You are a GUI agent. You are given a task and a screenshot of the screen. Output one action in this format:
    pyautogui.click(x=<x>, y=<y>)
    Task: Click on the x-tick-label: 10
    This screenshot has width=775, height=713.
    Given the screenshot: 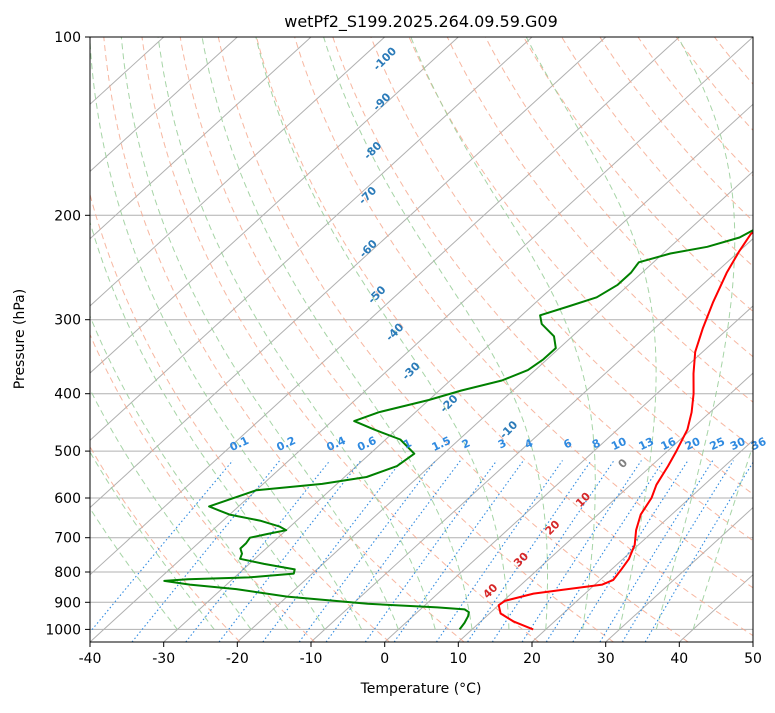 What is the action you would take?
    pyautogui.click(x=458, y=659)
    